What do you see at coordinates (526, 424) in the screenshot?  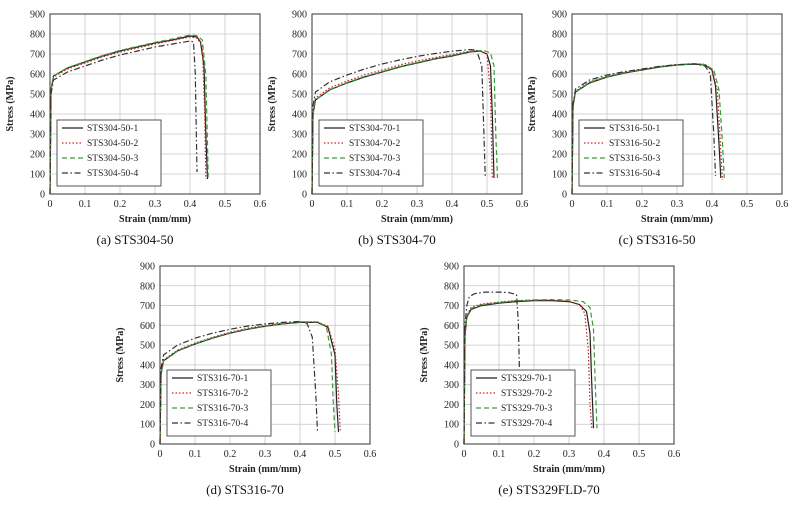 I see `legend-label: STS329-70-4` at bounding box center [526, 424].